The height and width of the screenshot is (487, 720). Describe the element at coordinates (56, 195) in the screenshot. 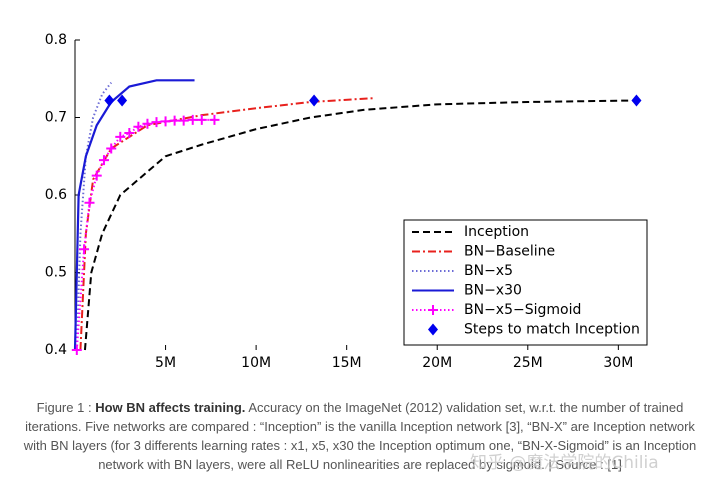

I see `y-tick-label: 0.6` at that location.